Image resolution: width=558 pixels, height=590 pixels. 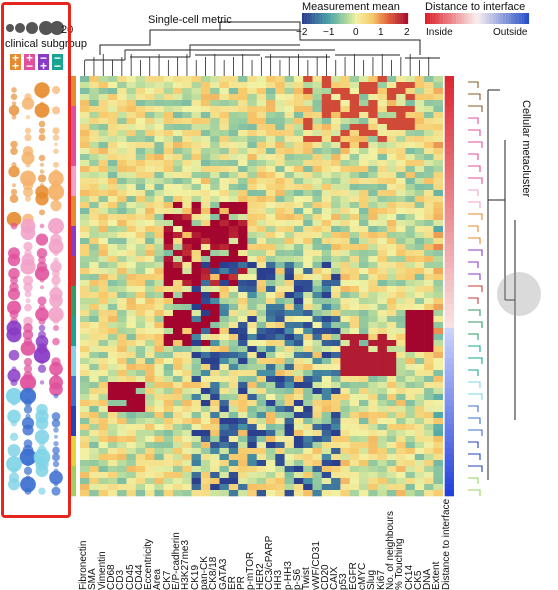 What do you see at coordinates (473, 408) in the screenshot?
I see `right-dendrogram-branch` at bounding box center [473, 408].